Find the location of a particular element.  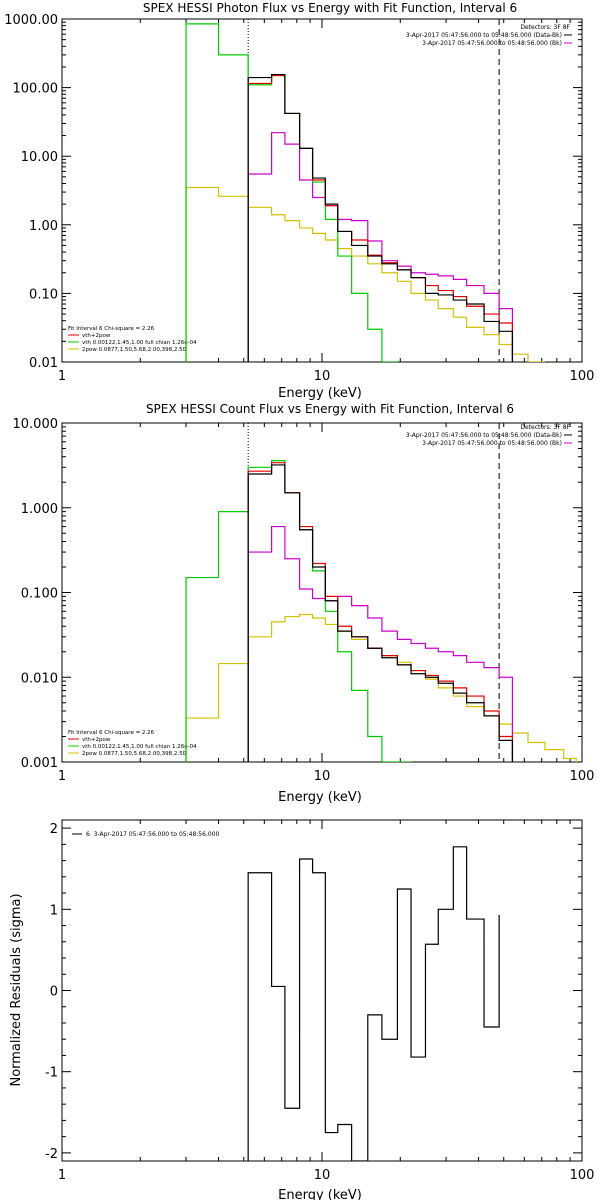

residuals-xlabel: Energy (keV) is located at coordinates (320, 1194).